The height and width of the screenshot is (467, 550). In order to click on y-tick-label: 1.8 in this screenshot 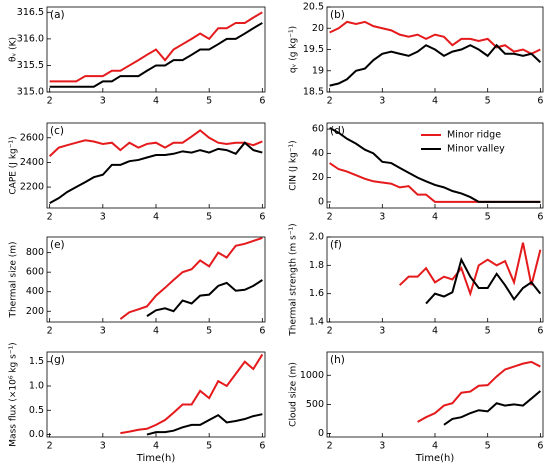, I will do `click(316, 265)`.